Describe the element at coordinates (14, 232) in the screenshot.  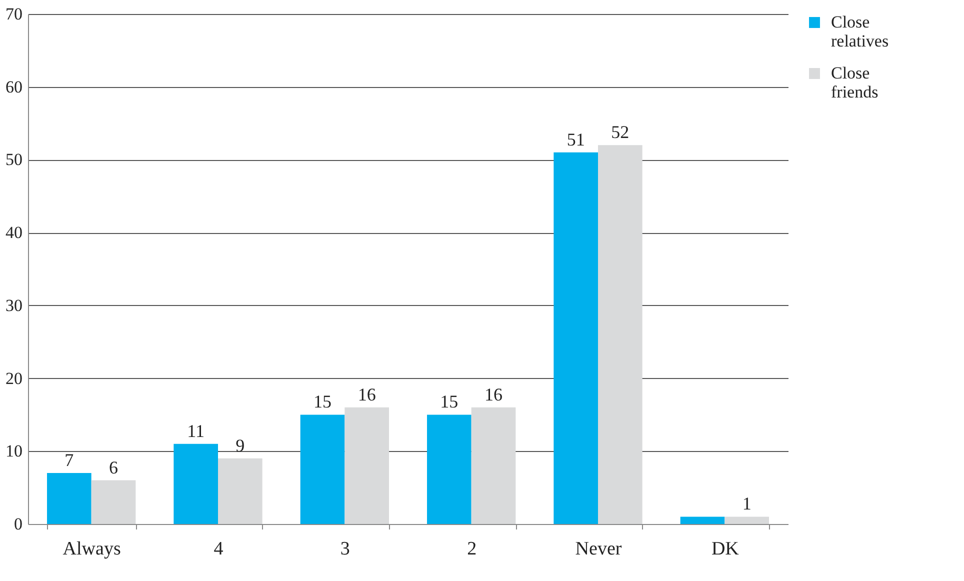
I see `y-tick-label: 40` at that location.